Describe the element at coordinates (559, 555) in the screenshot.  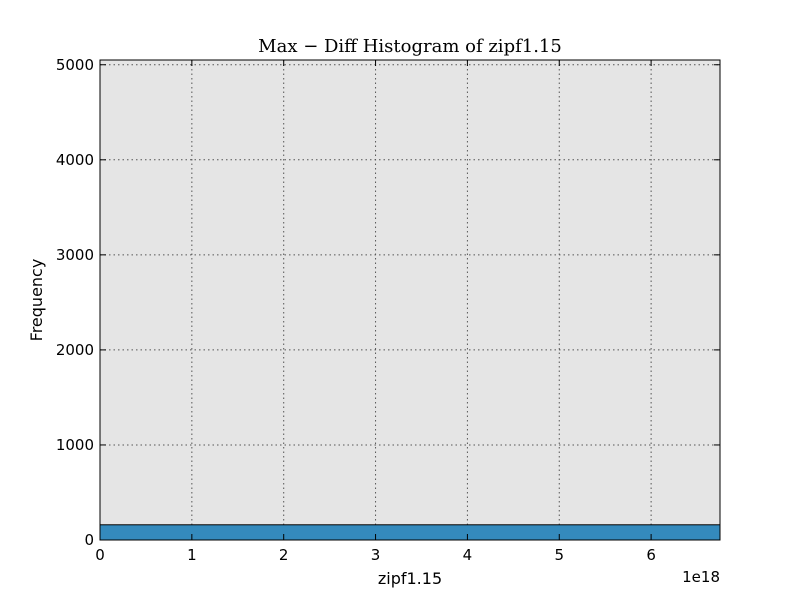
I see `x-tick-label: 5` at that location.